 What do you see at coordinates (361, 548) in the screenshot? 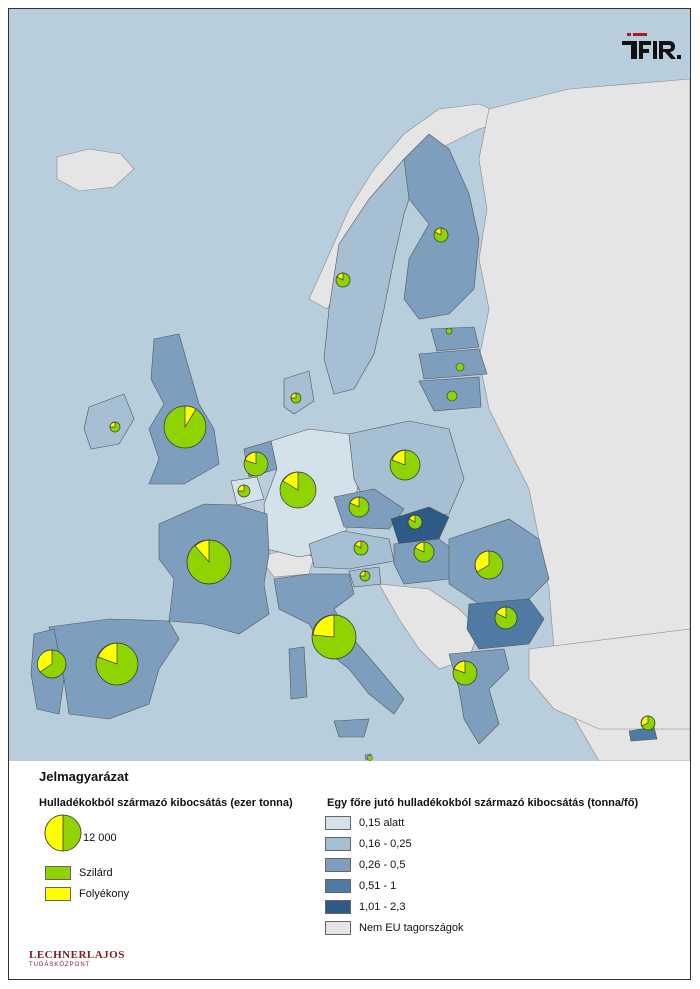
I see `pie-austria` at bounding box center [361, 548].